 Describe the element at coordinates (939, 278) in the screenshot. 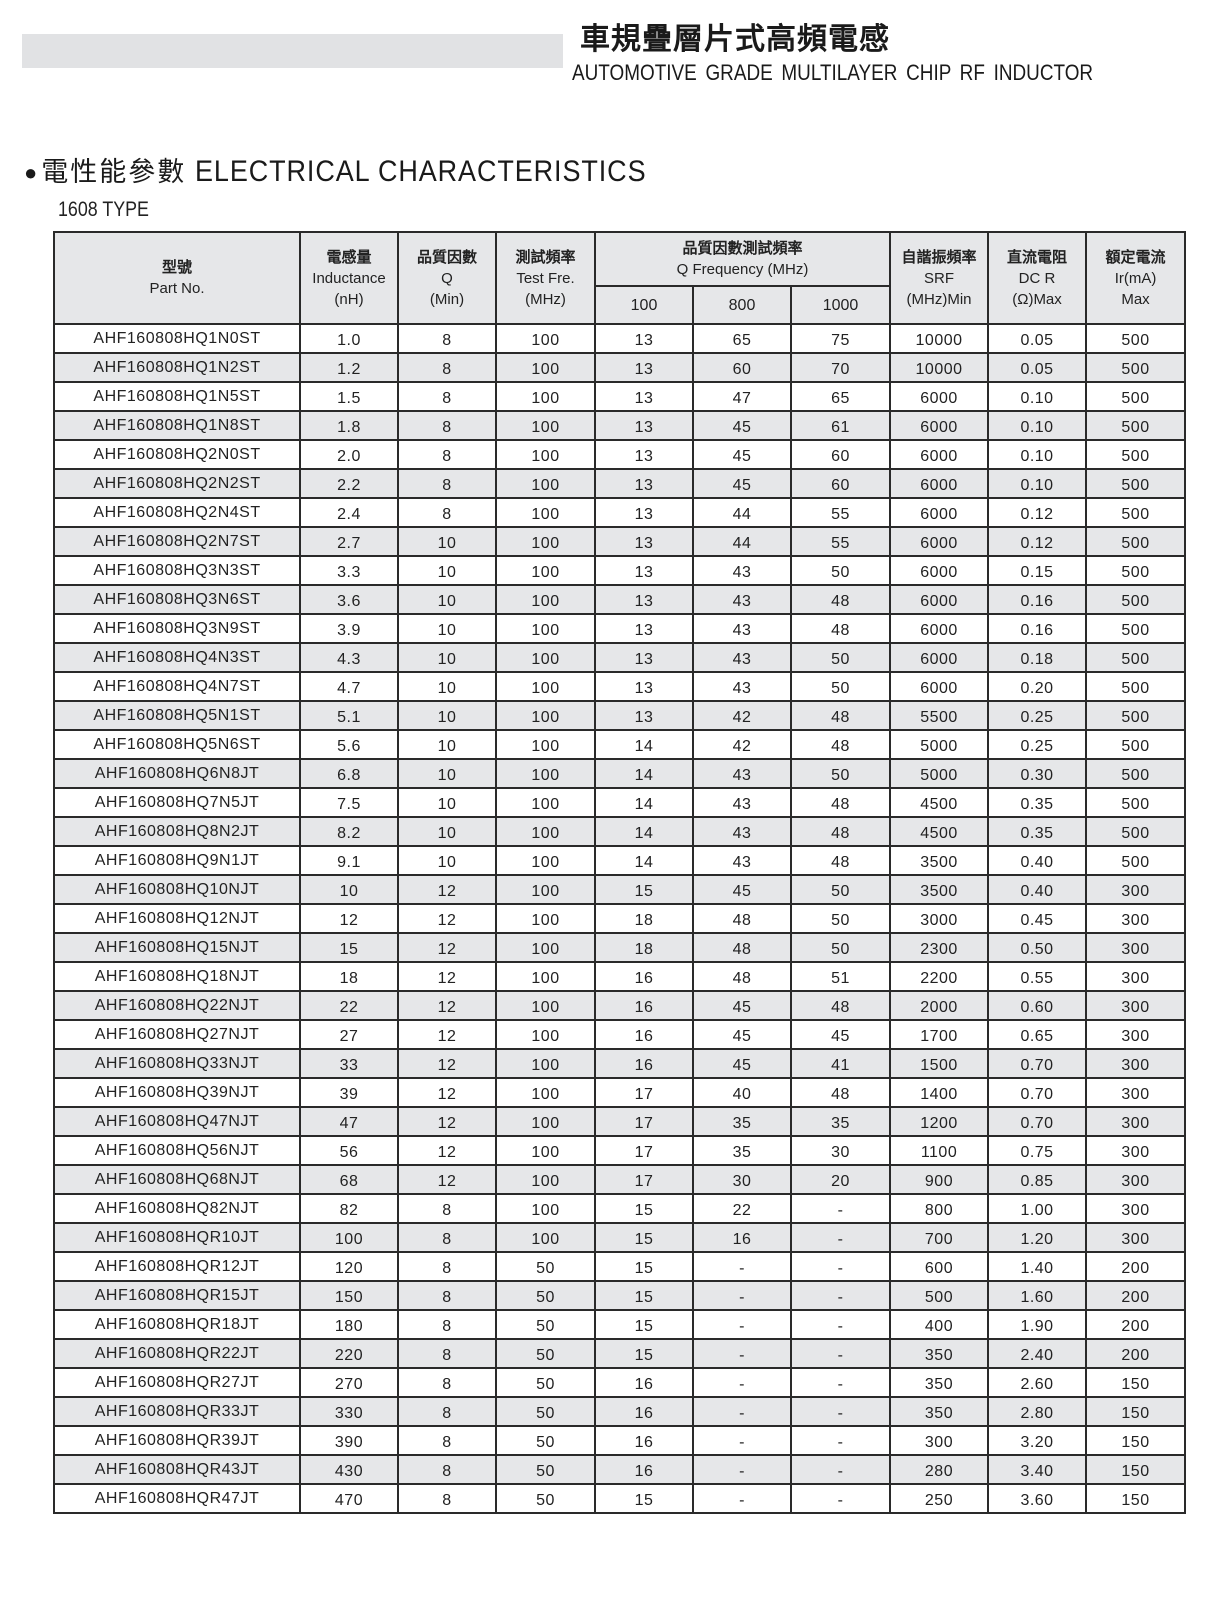

I see `header-srf: 自諧振頻率 SRF (MHz)Min` at that location.